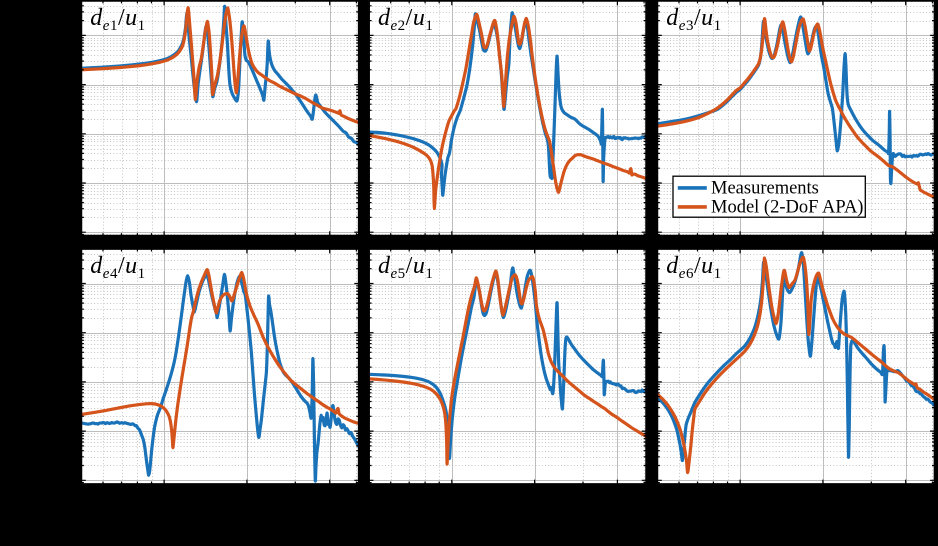  What do you see at coordinates (787, 207) in the screenshot?
I see `svg-text: Model (2-DoF APA)` at bounding box center [787, 207].